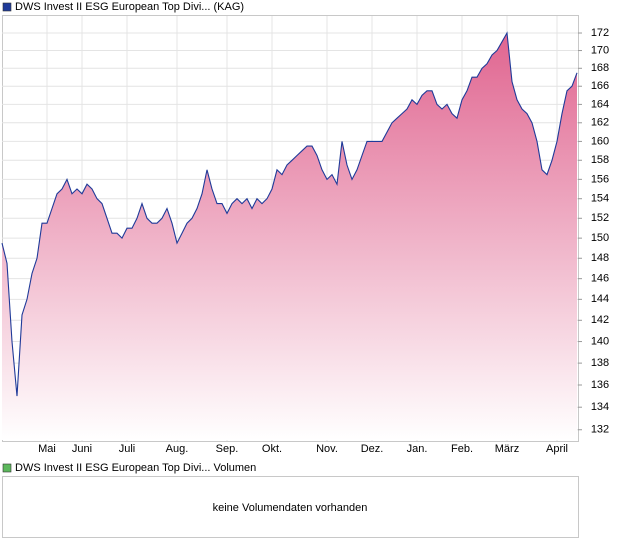  I want to click on y-tick-label: 170, so click(600, 50).